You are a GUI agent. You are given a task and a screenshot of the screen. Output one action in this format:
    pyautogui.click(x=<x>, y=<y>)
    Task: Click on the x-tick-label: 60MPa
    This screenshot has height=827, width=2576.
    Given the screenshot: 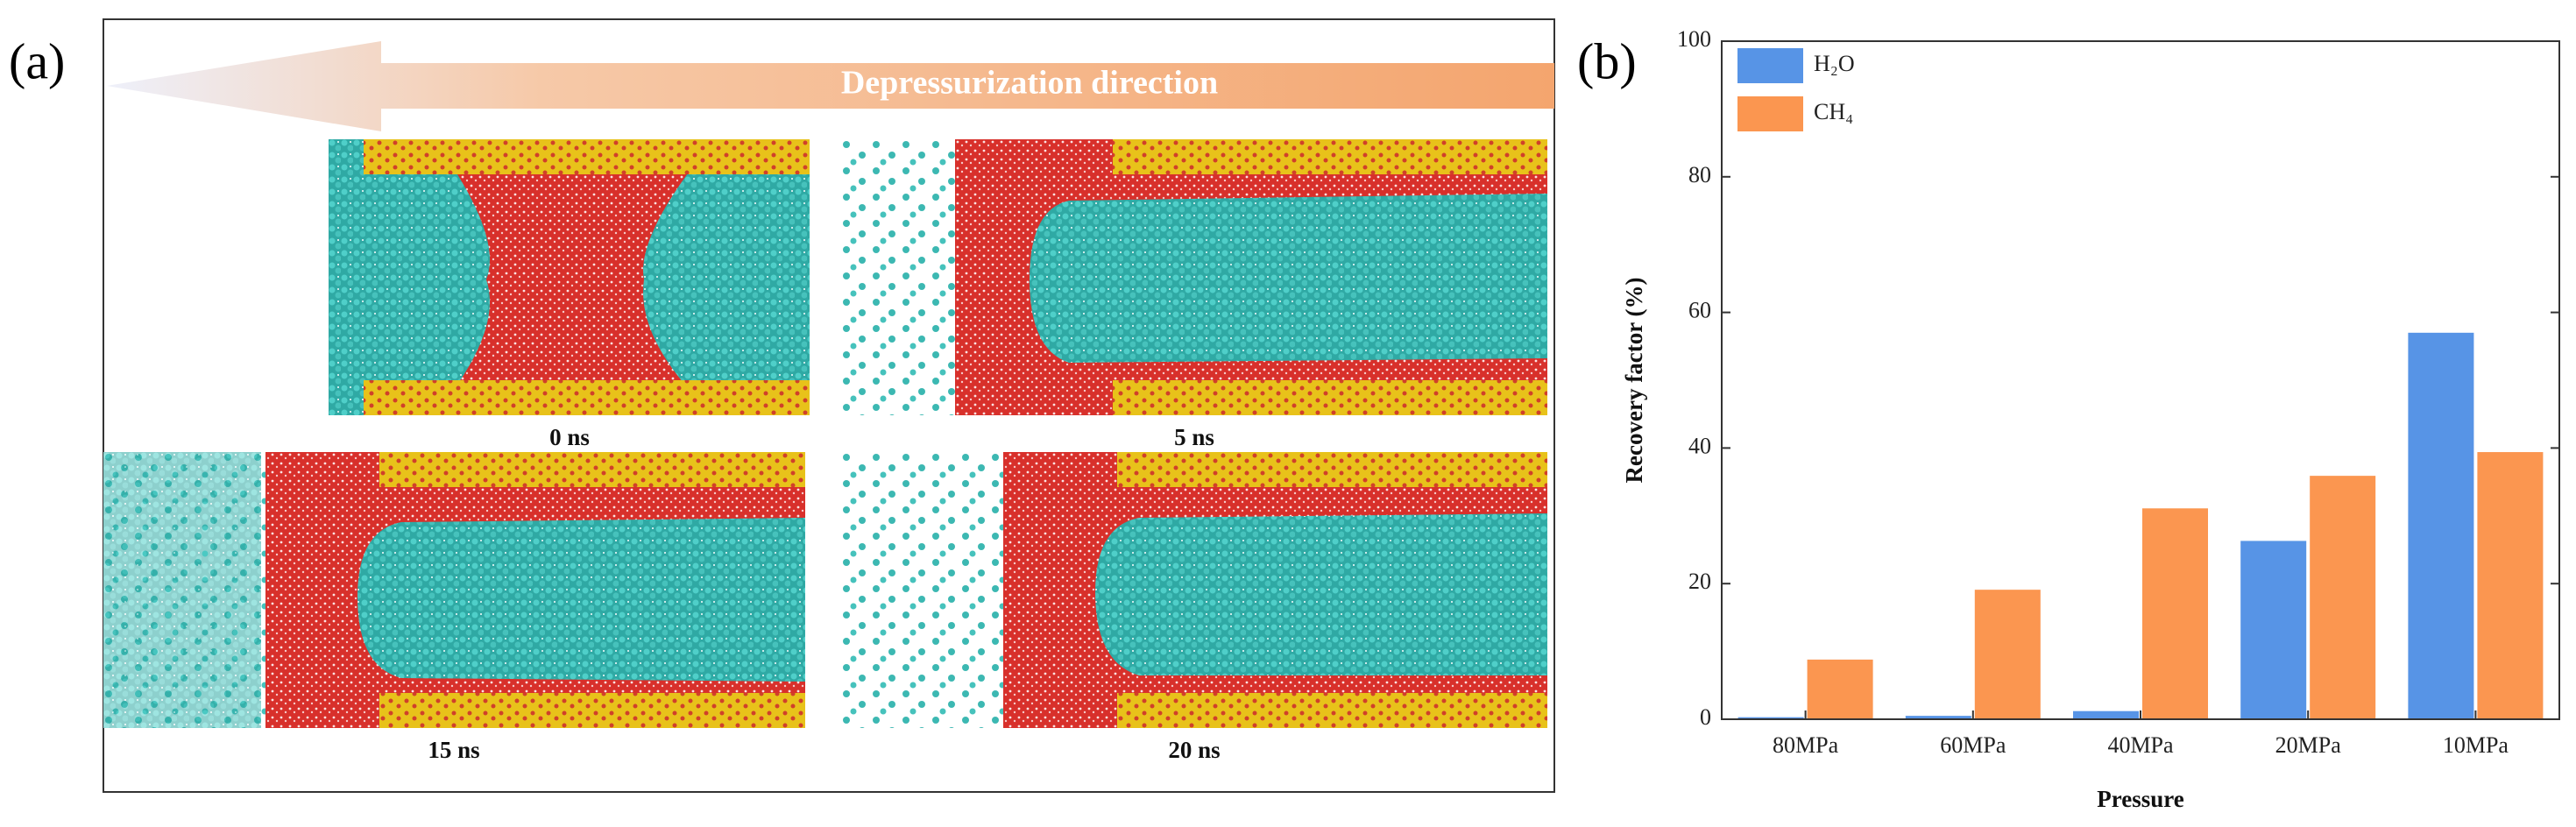 What is the action you would take?
    pyautogui.click(x=1973, y=745)
    